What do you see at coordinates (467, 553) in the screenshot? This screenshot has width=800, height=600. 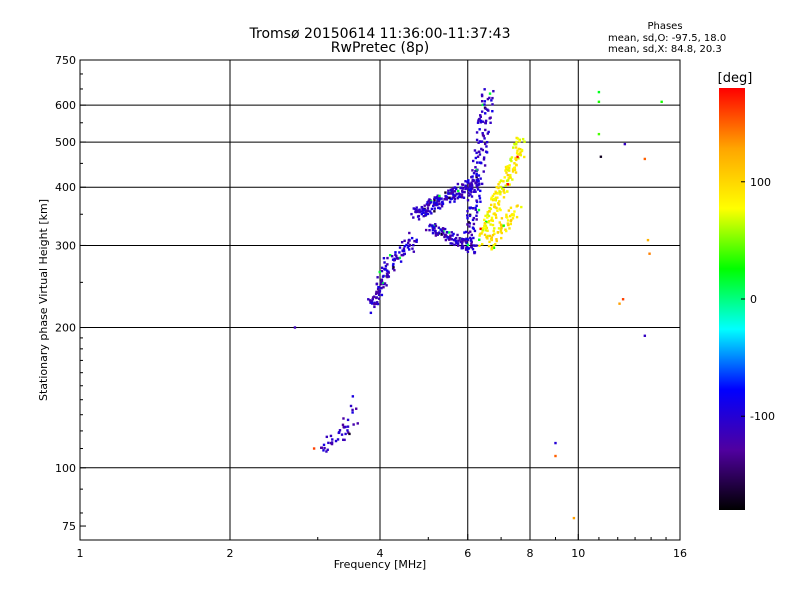 I see `x-tick-label: 6` at bounding box center [467, 553].